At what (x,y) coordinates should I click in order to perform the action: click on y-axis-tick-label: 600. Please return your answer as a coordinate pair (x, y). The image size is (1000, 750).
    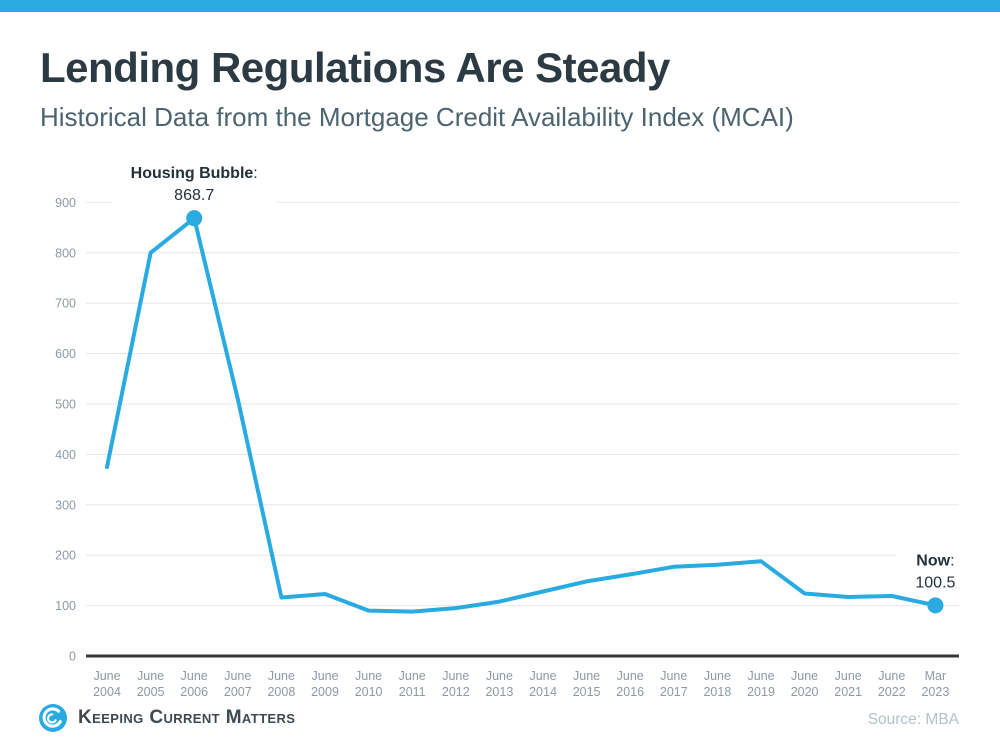
    Looking at the image, I should click on (65, 354).